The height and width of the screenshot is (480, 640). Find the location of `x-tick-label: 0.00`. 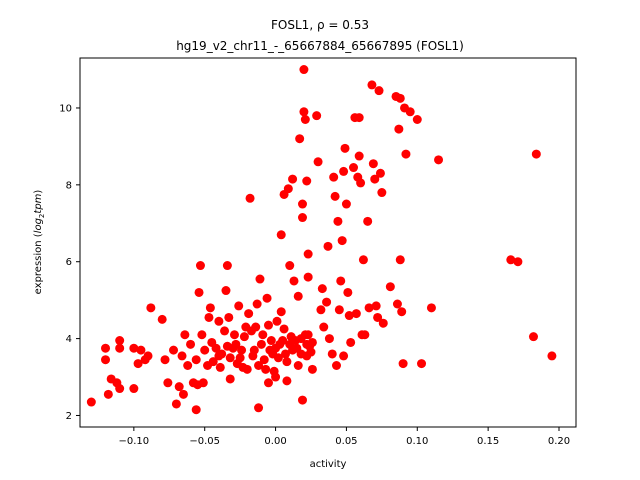

x-tick-label: 0.00 is located at coordinates (275, 441).